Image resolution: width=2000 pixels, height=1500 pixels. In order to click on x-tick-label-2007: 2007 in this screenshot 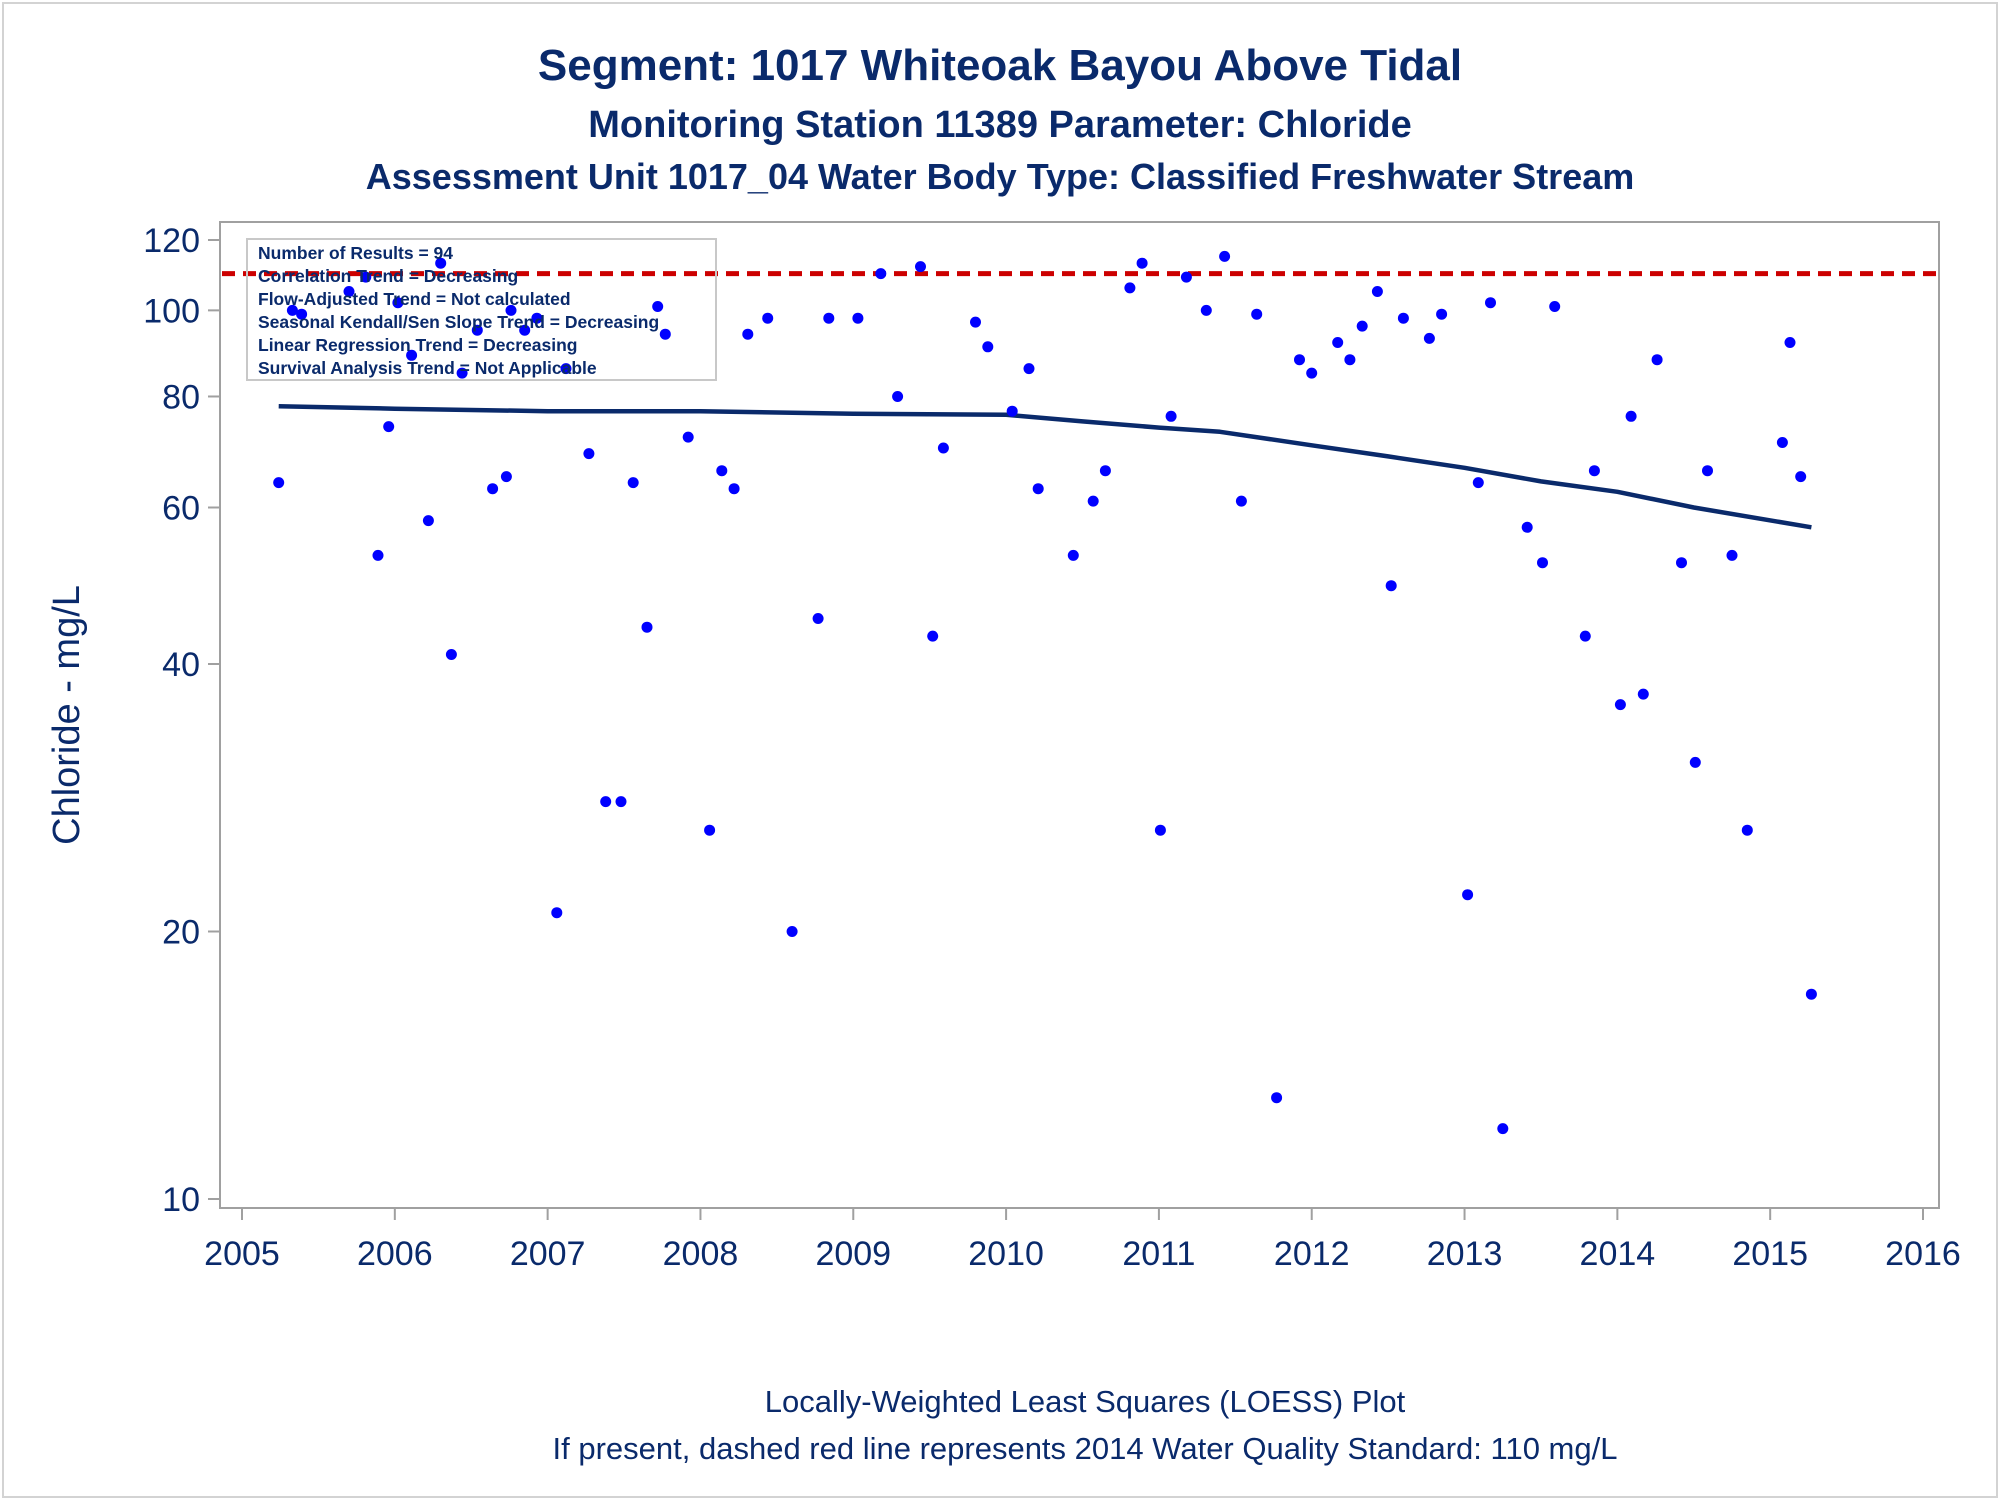, I will do `click(548, 1254)`.